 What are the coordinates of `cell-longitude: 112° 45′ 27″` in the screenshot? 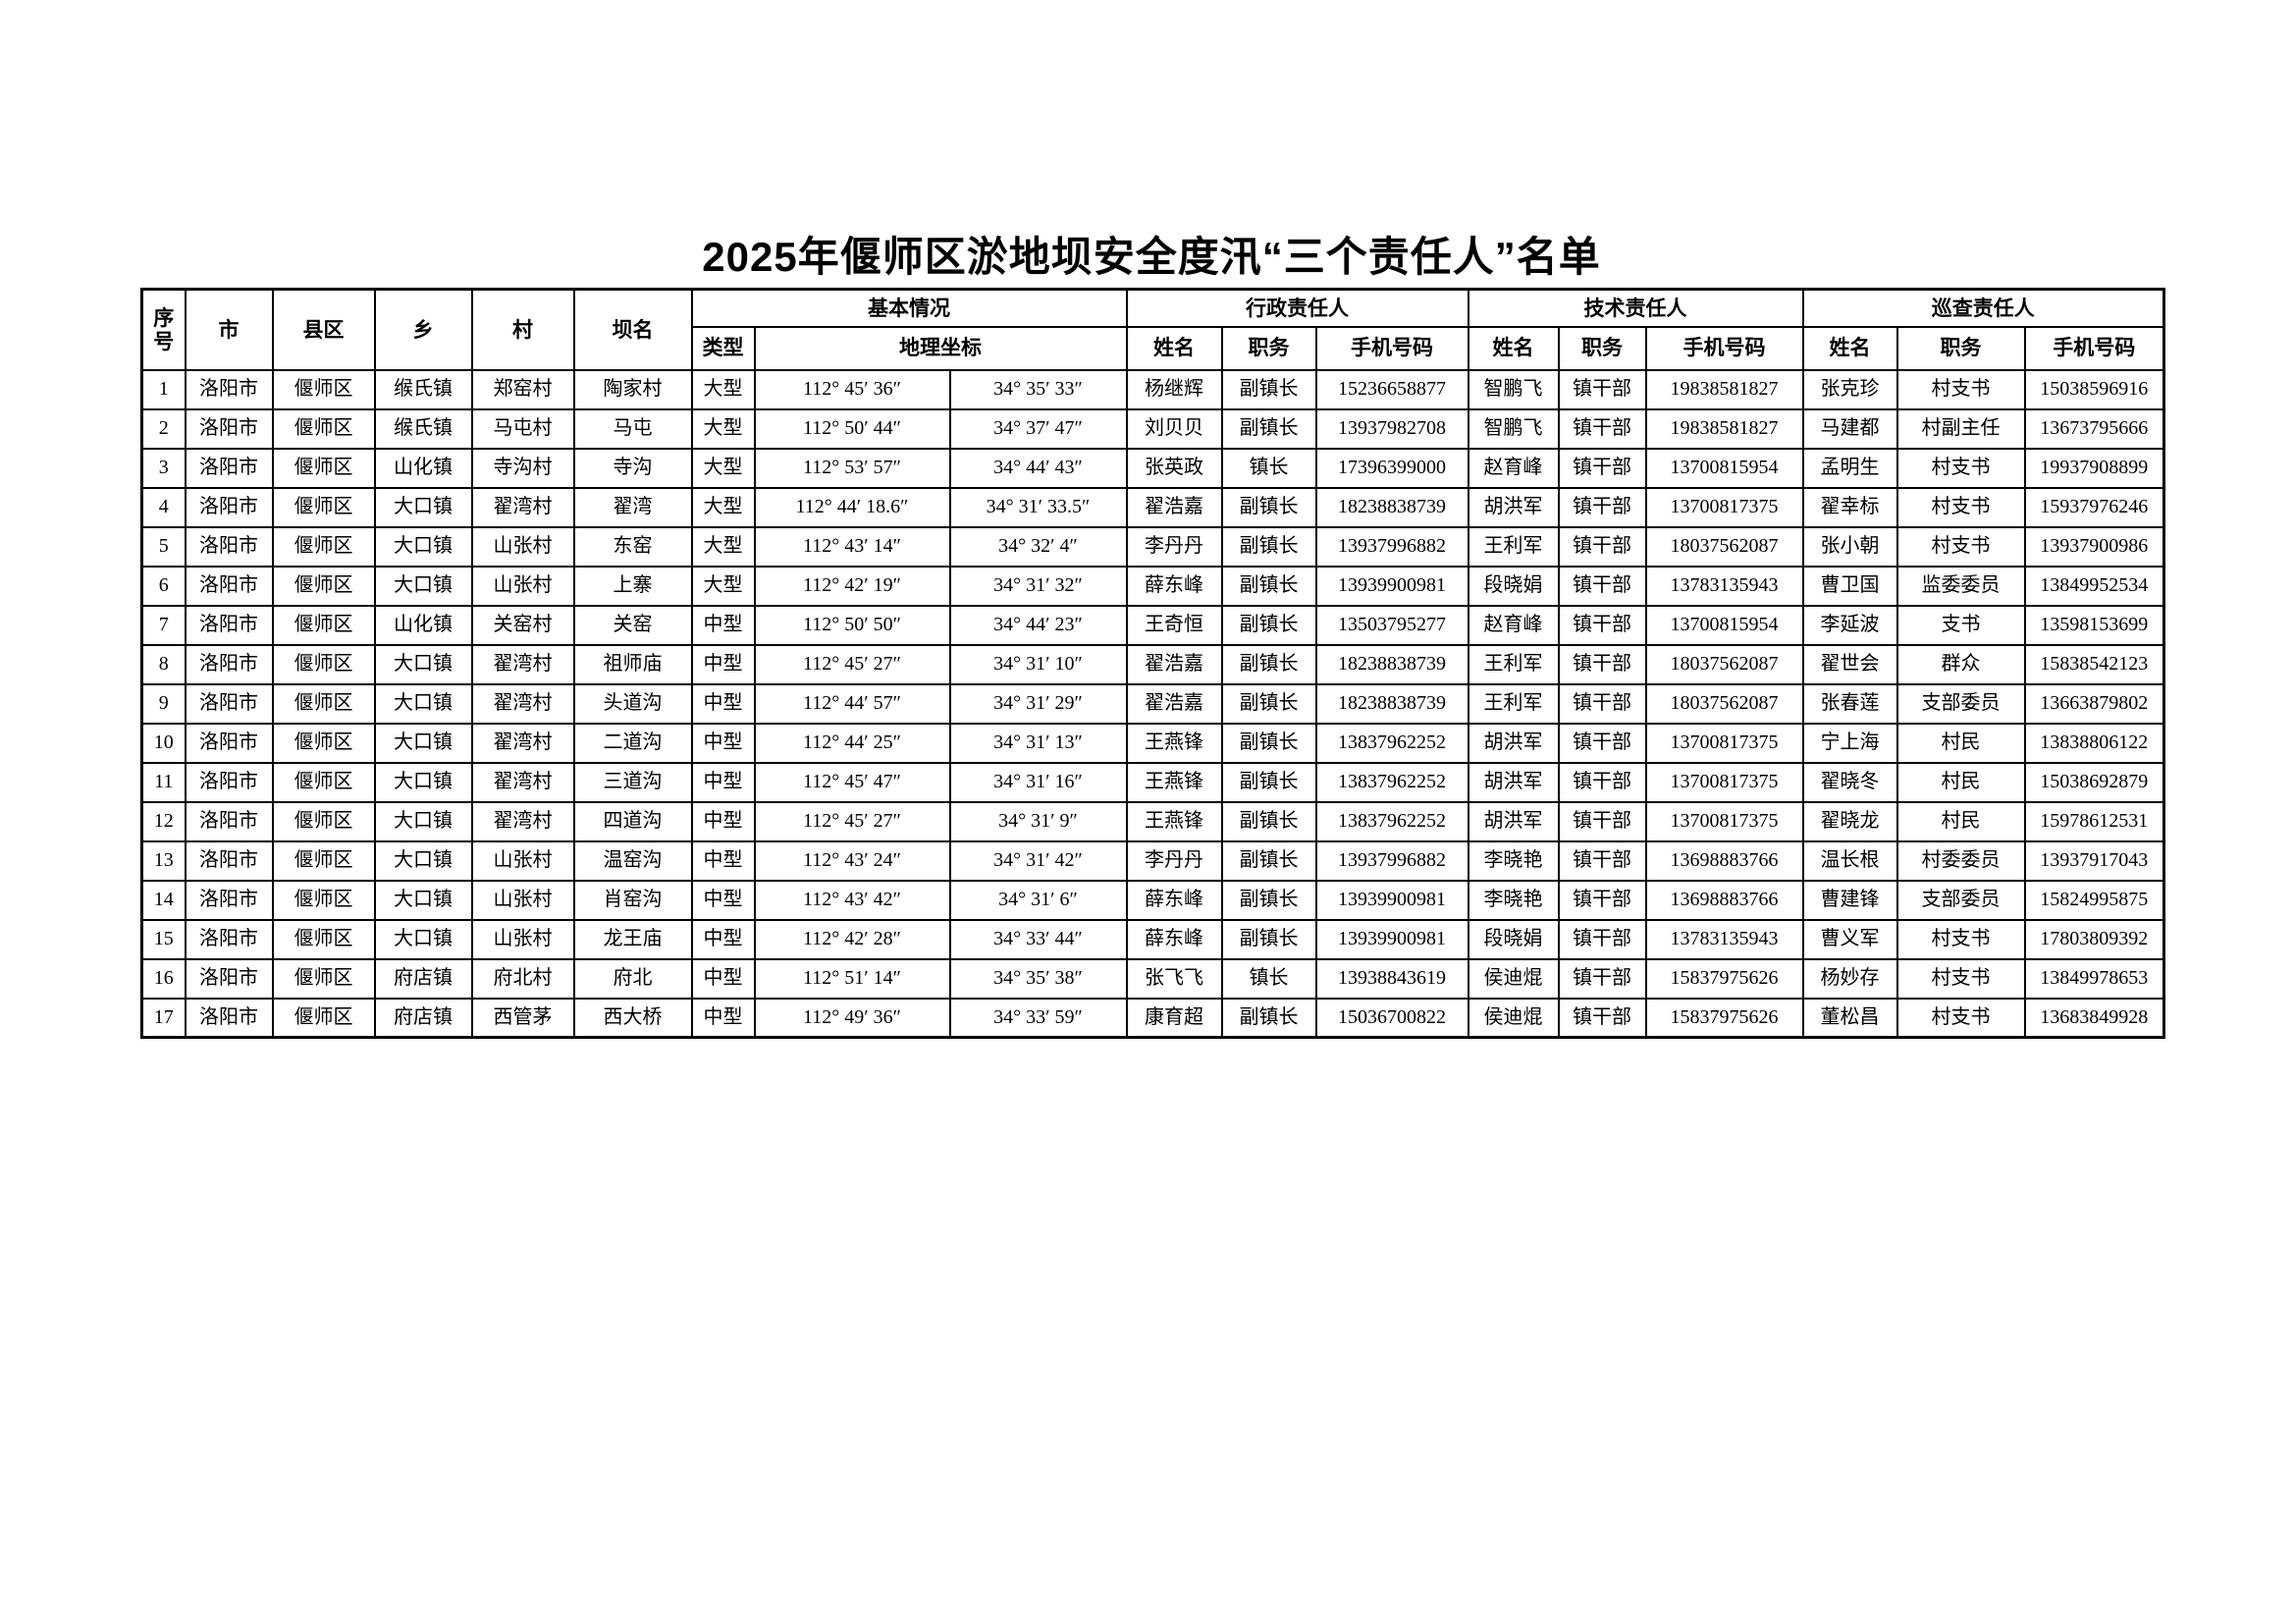 It's located at (852, 664).